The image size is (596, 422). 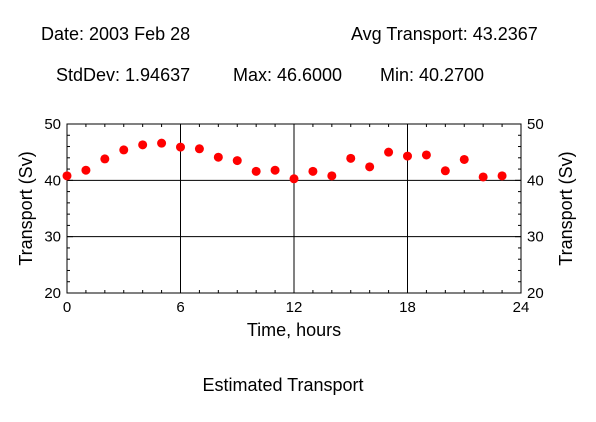 I want to click on x-tick-label: 12, so click(x=294, y=307).